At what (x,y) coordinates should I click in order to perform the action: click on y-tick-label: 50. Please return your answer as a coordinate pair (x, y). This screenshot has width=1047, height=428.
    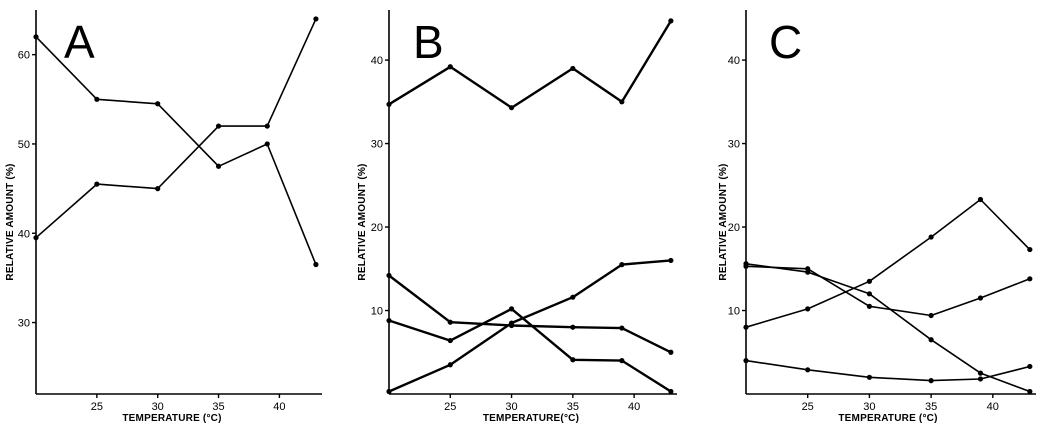
    Looking at the image, I should click on (24, 145).